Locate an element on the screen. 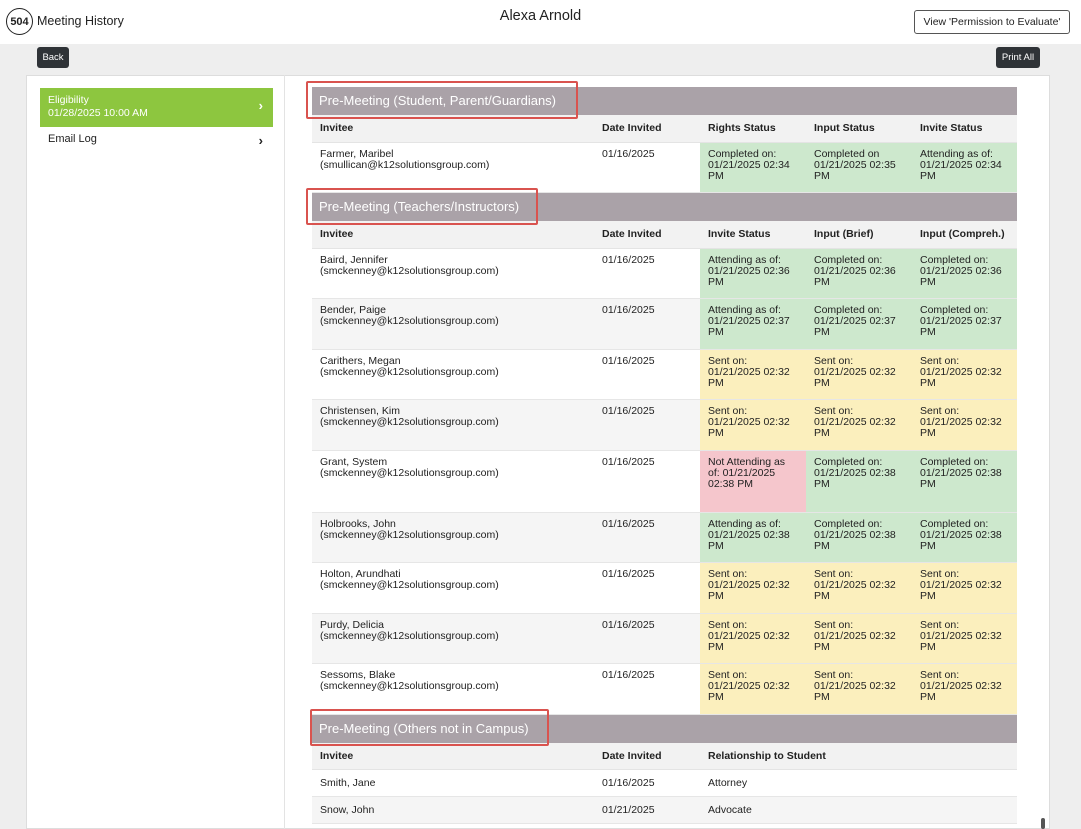 This screenshot has width=1081, height=829. invitee-name: Holton, Arundhati is located at coordinates (360, 574).